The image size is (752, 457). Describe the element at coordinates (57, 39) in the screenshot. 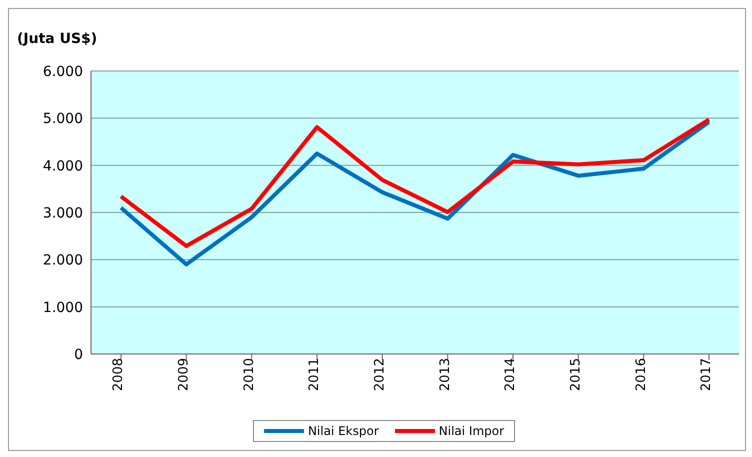

I see `y-axis-title: (Juta US$)` at that location.